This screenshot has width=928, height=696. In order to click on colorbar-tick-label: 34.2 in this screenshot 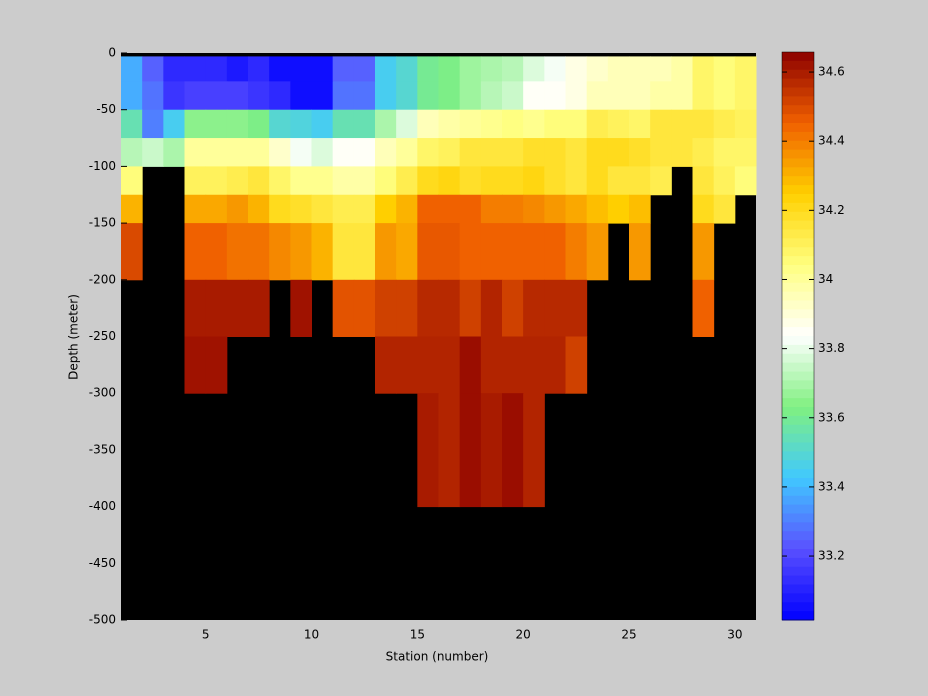, I will do `click(831, 210)`.